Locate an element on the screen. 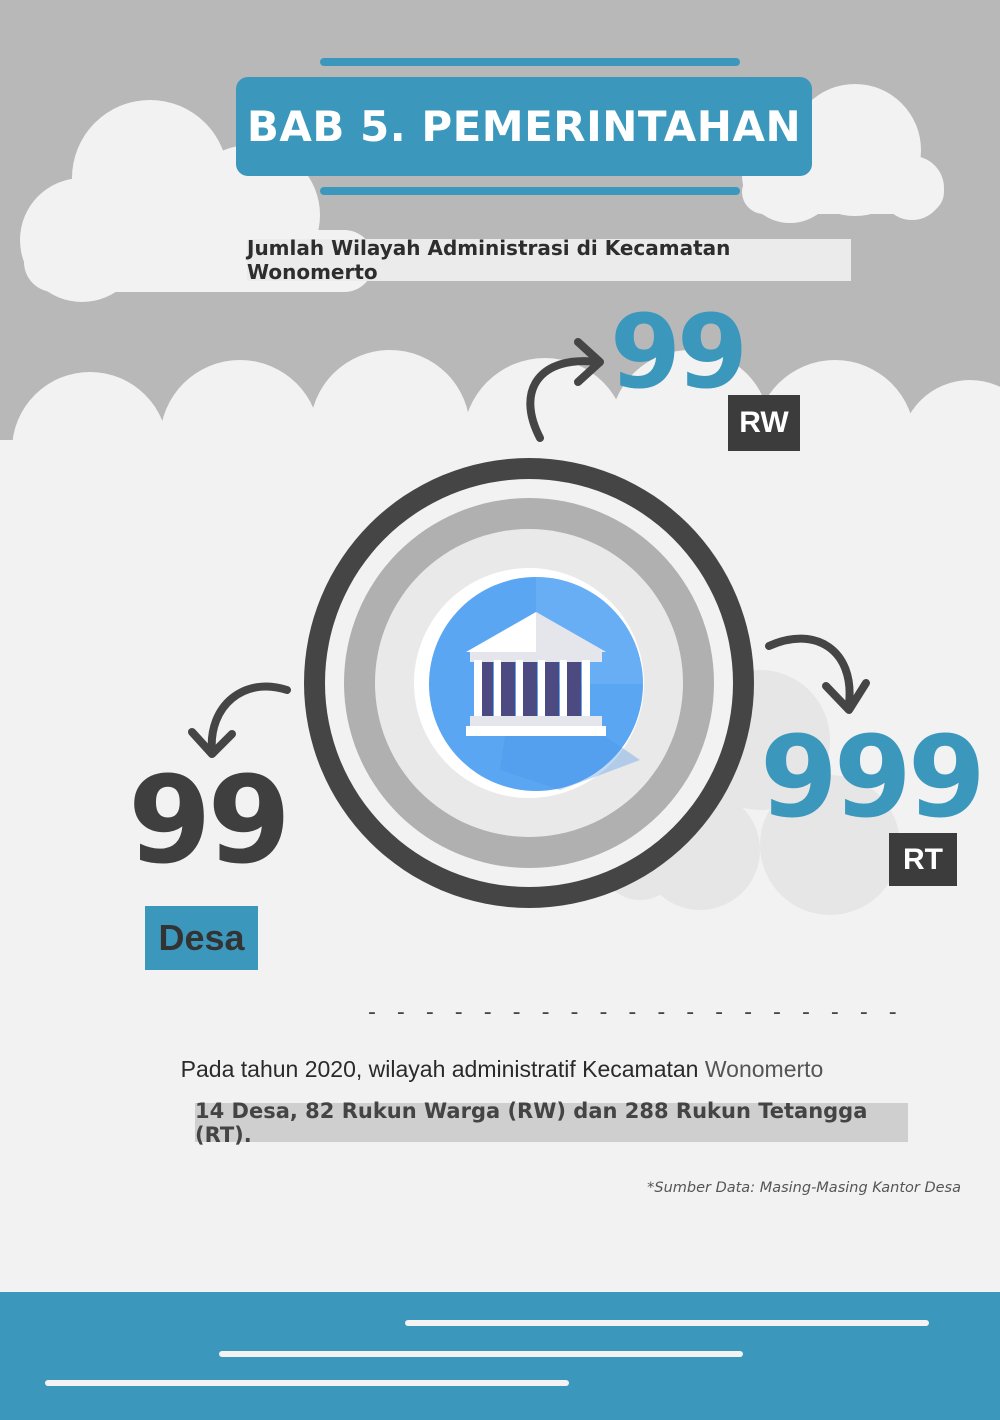 The height and width of the screenshot is (1420, 1000). title-bars is located at coordinates (530, 126).